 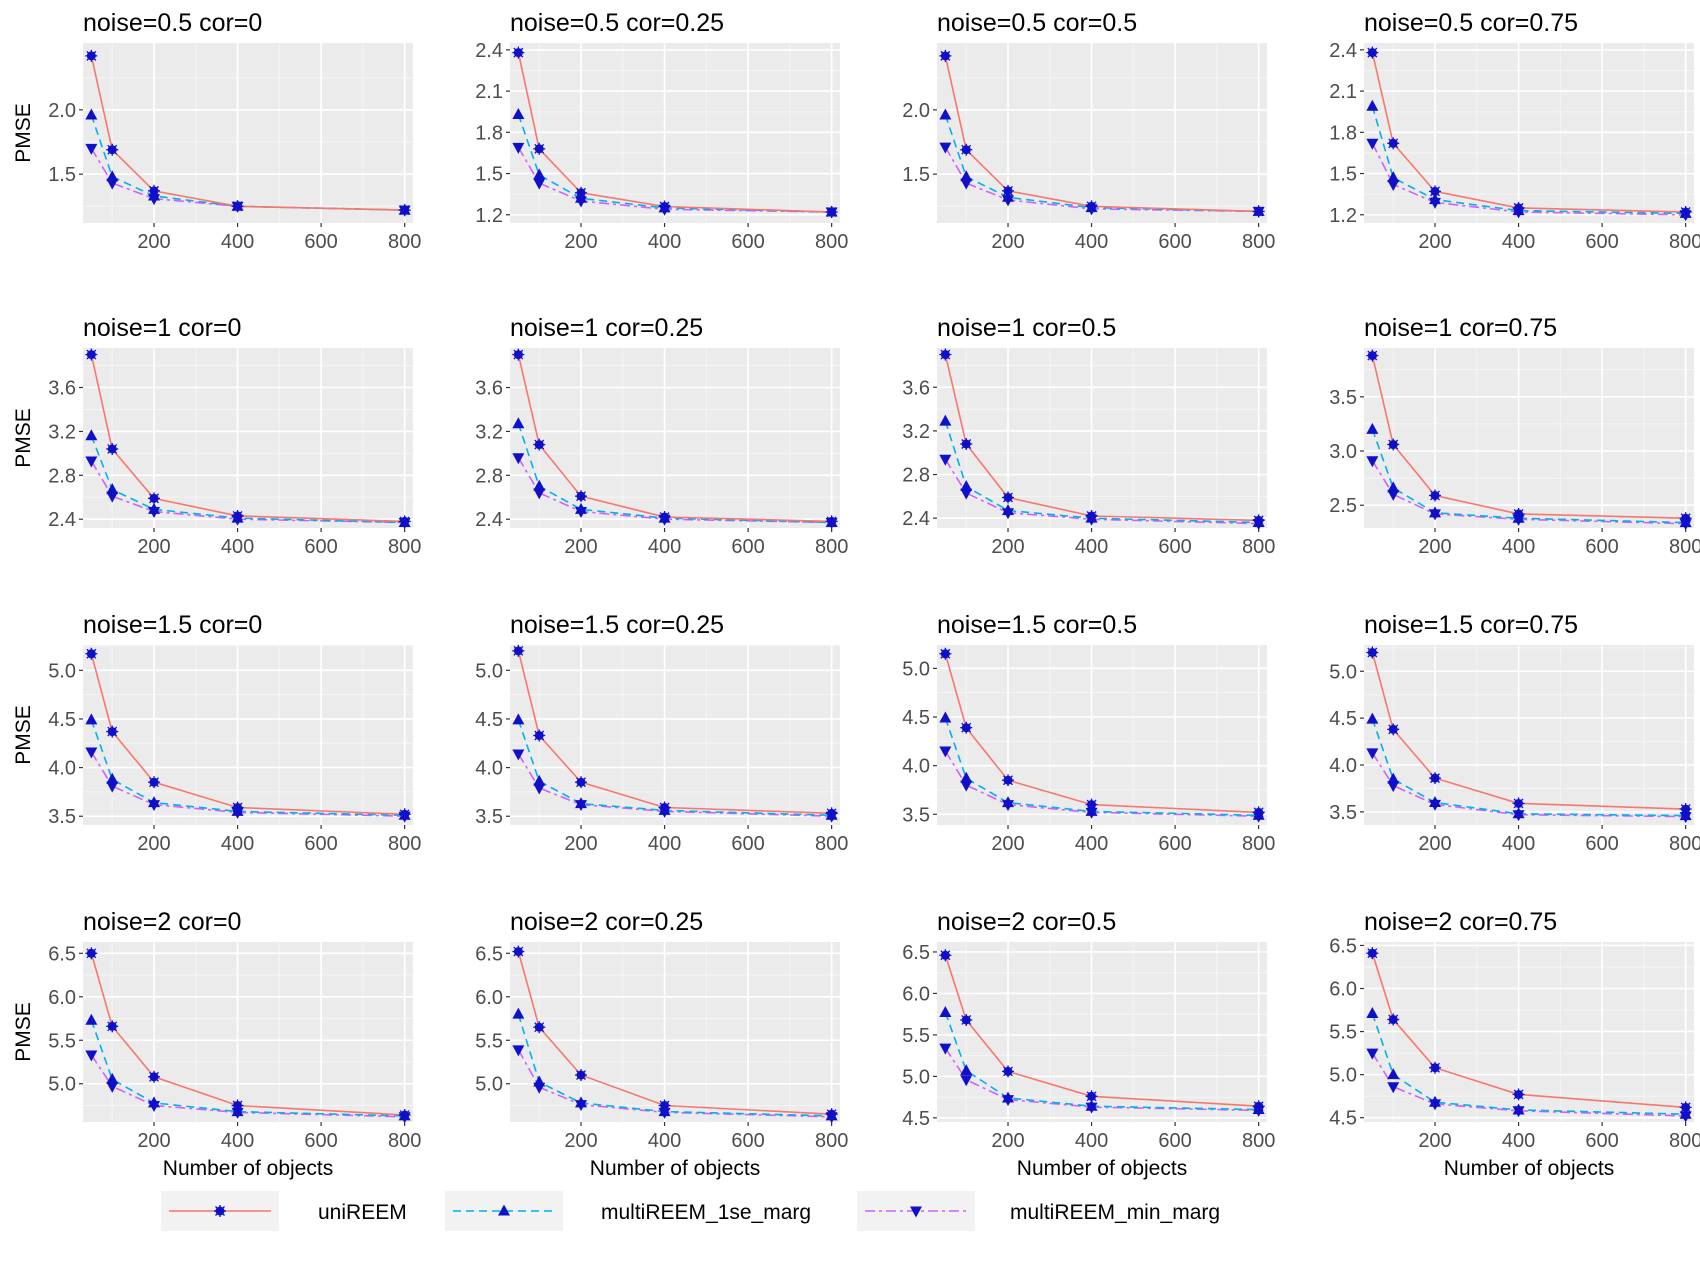 I want to click on y-tick-label: 3.2, so click(x=62, y=432).